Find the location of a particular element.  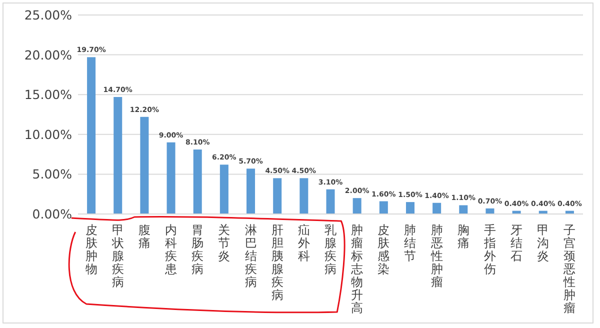

x-tick-label: 肺结节 is located at coordinates (410, 243).